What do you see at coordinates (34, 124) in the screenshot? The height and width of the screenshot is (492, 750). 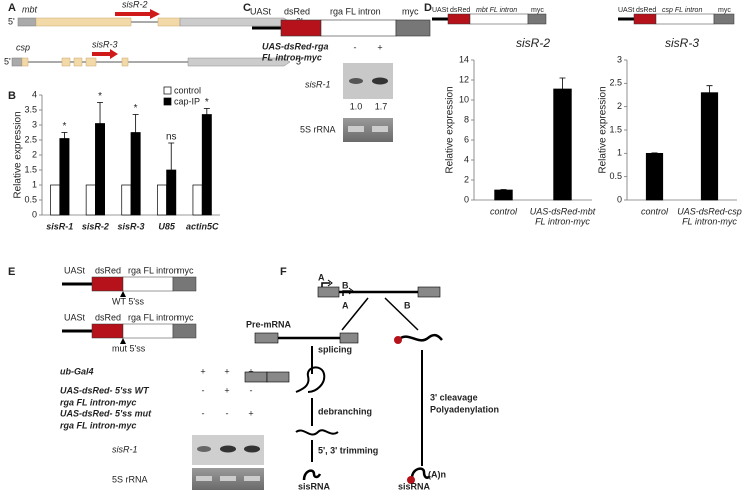 I see `y-tick-label: 3` at bounding box center [34, 124].